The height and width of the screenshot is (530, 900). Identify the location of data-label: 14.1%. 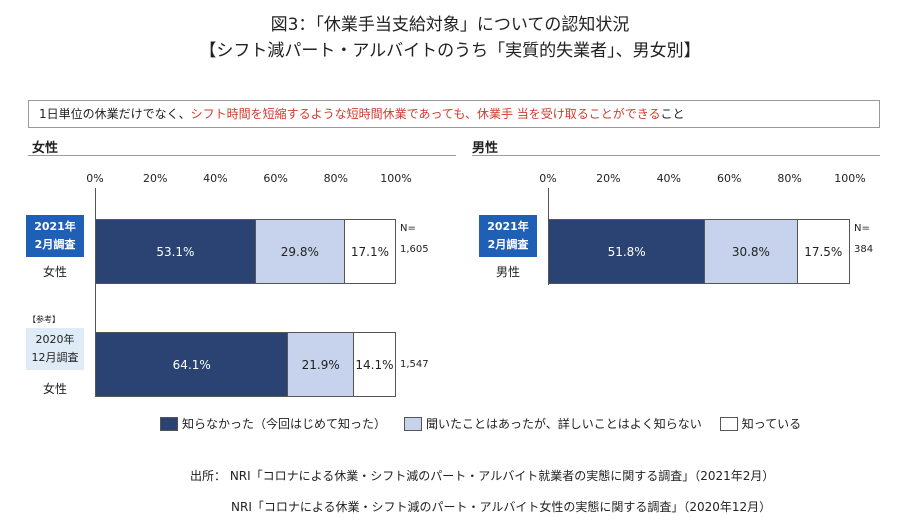
(374, 364).